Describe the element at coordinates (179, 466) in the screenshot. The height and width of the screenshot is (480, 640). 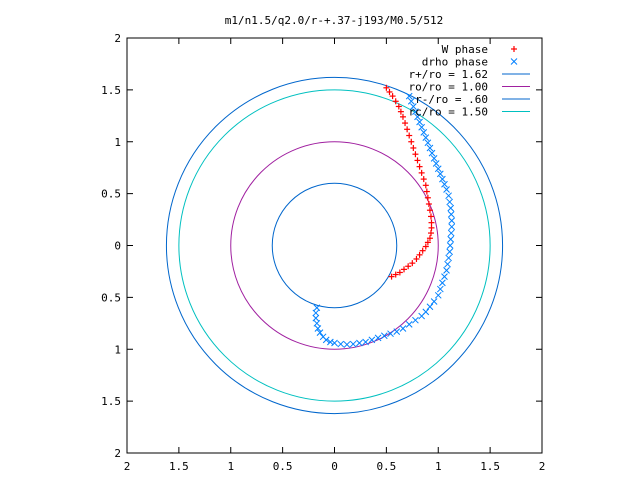
I see `x-tick-label: 1.5` at that location.